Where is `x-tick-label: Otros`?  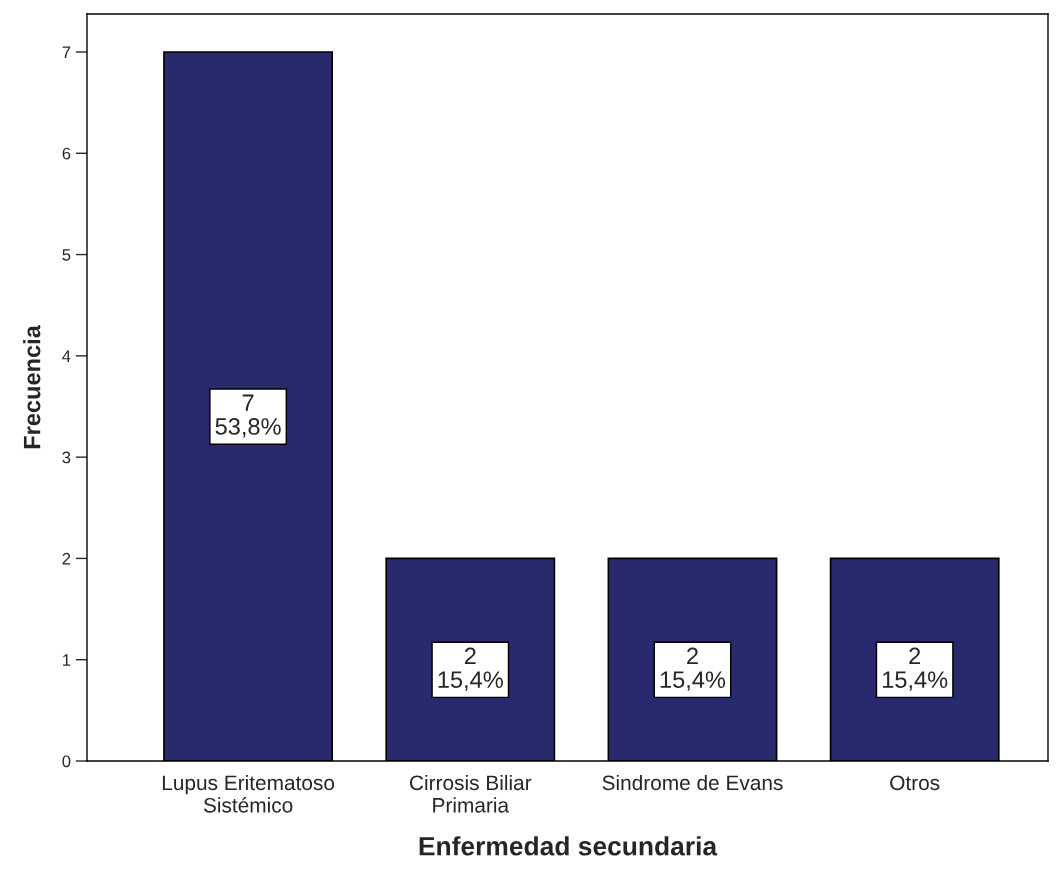
x-tick-label: Otros is located at coordinates (915, 783).